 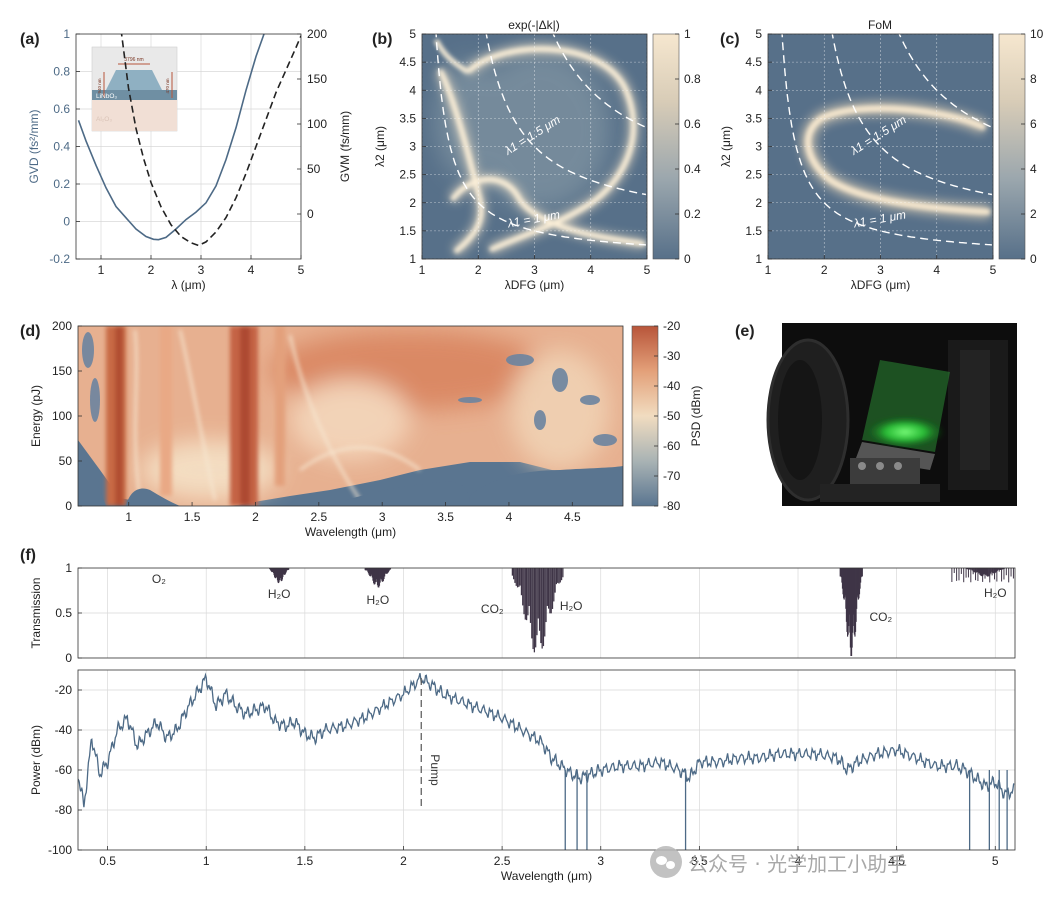 I want to click on panel-c-xtick: 2, so click(x=824, y=270).